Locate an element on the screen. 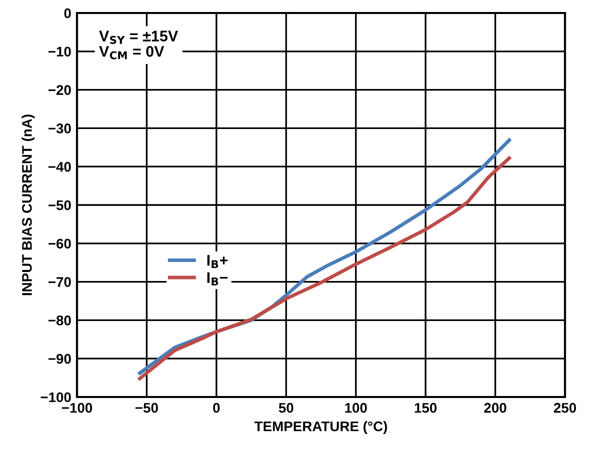 The image size is (589, 450). x-axis-title: TEMPERATURE (°C) is located at coordinates (320, 427).